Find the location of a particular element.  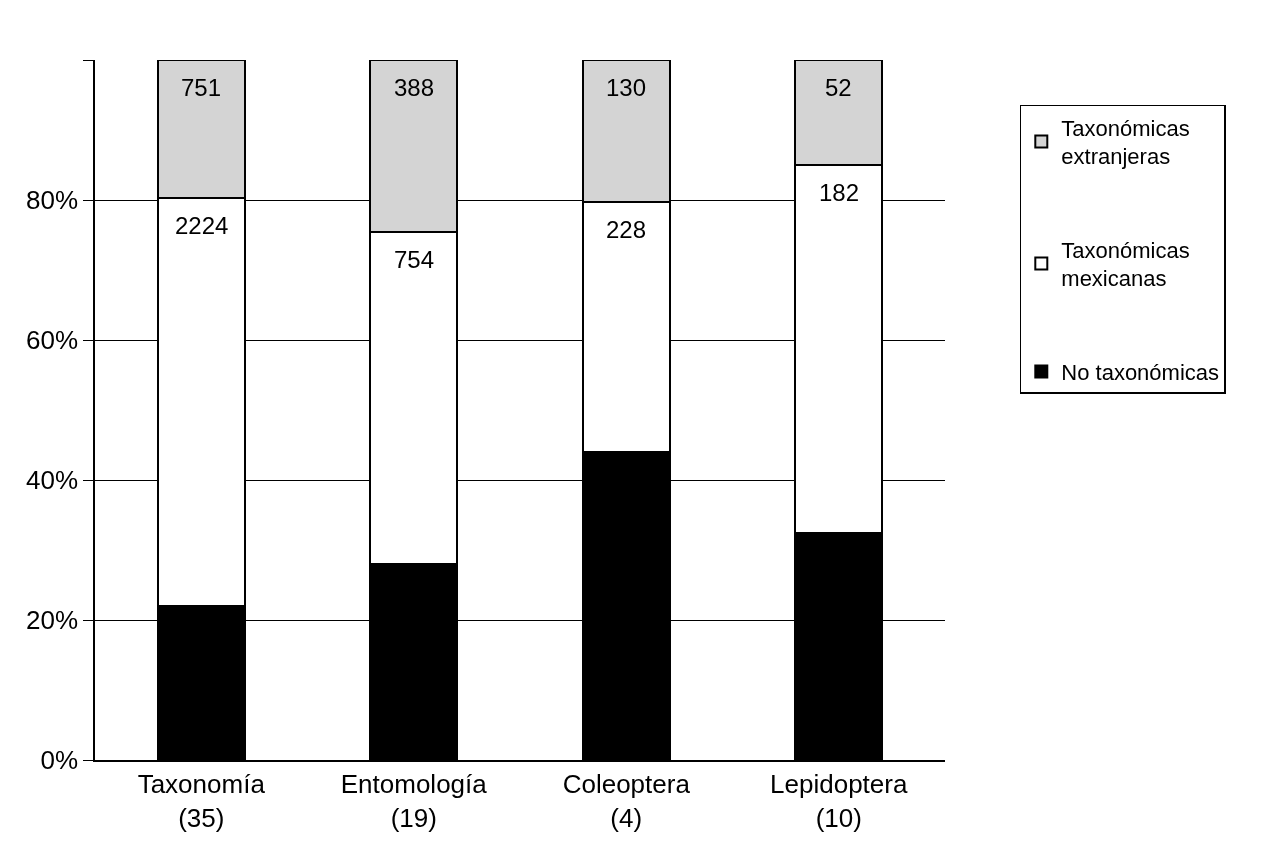

x-tick-label: Lepidoptera (10) is located at coordinates (839, 800).